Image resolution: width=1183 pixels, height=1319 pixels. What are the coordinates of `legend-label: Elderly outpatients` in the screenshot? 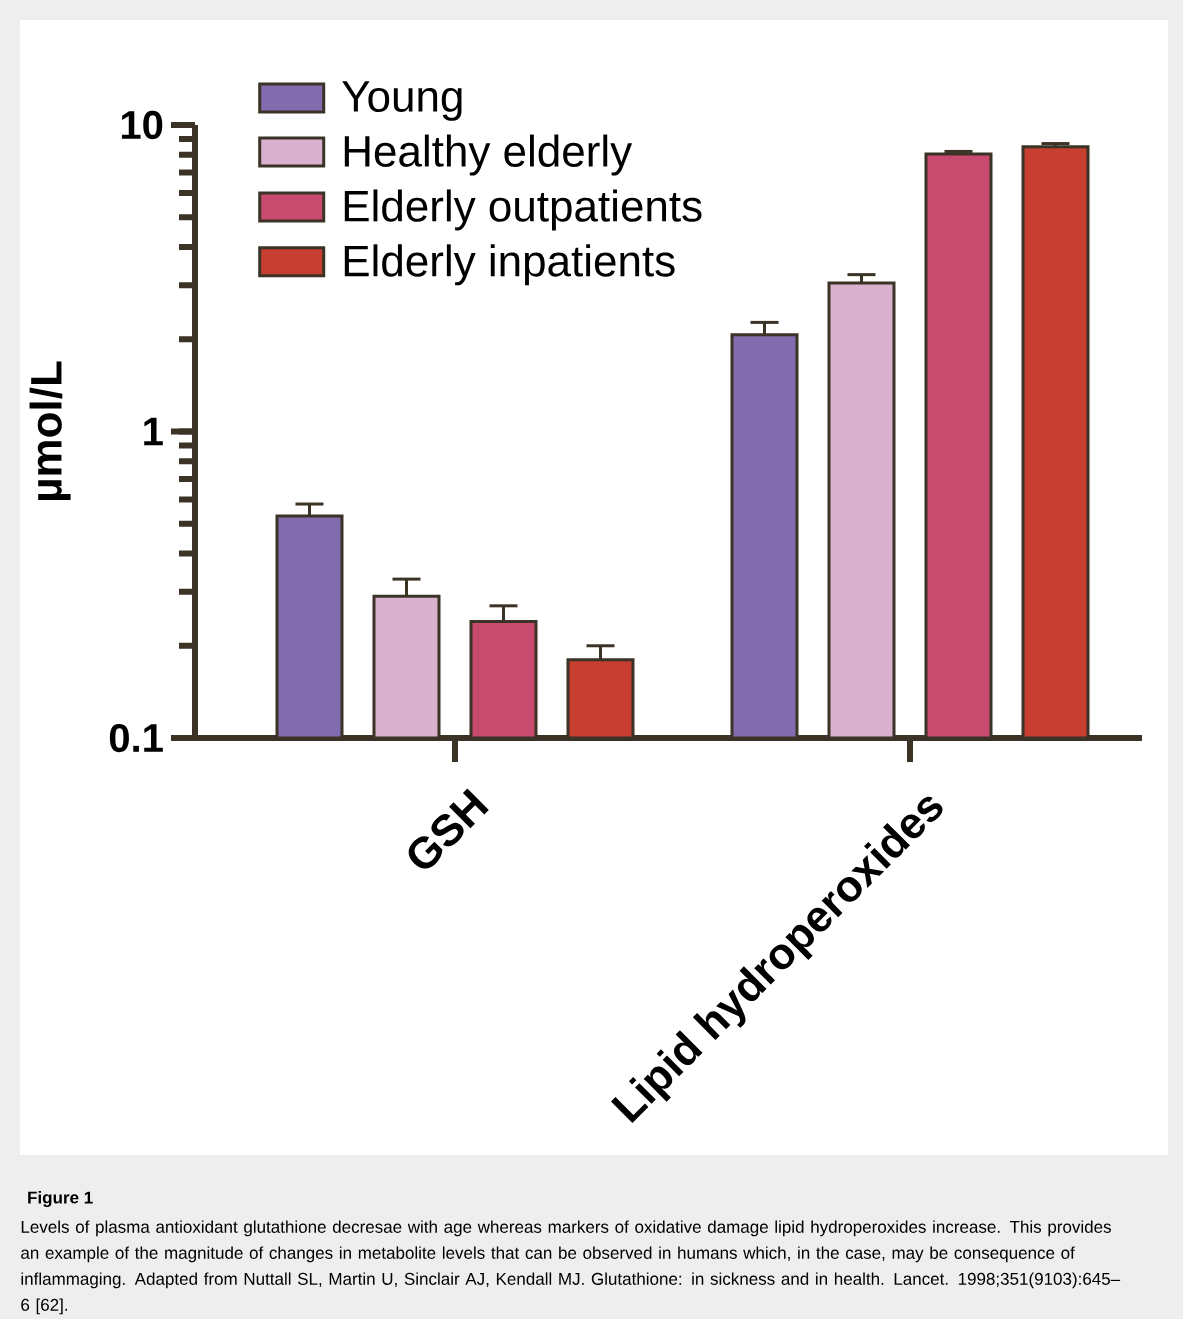 It's located at (523, 210).